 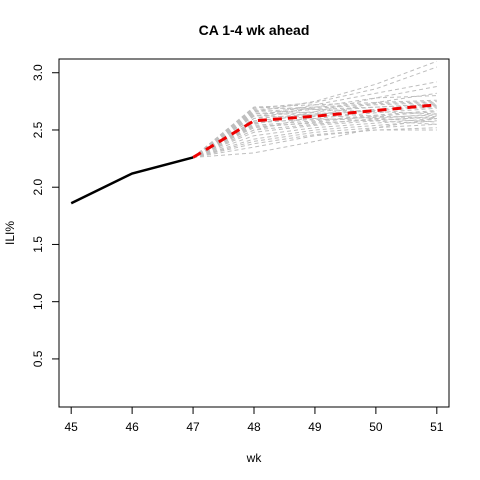 I want to click on forecast-mean-layer, so click(x=314, y=131).